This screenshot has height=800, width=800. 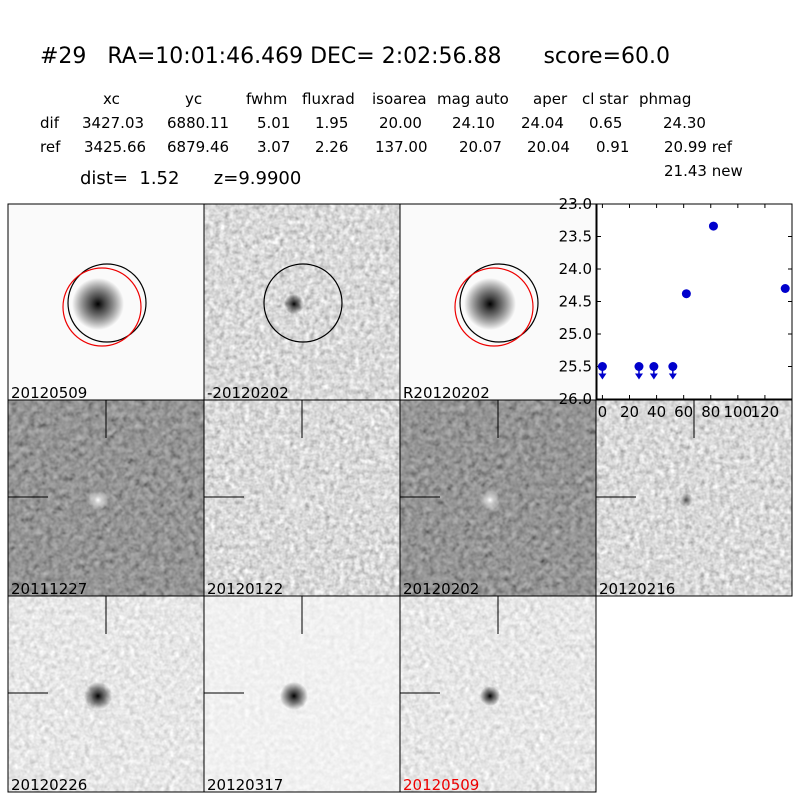 I want to click on table-cell: 20.04, so click(x=548, y=147).